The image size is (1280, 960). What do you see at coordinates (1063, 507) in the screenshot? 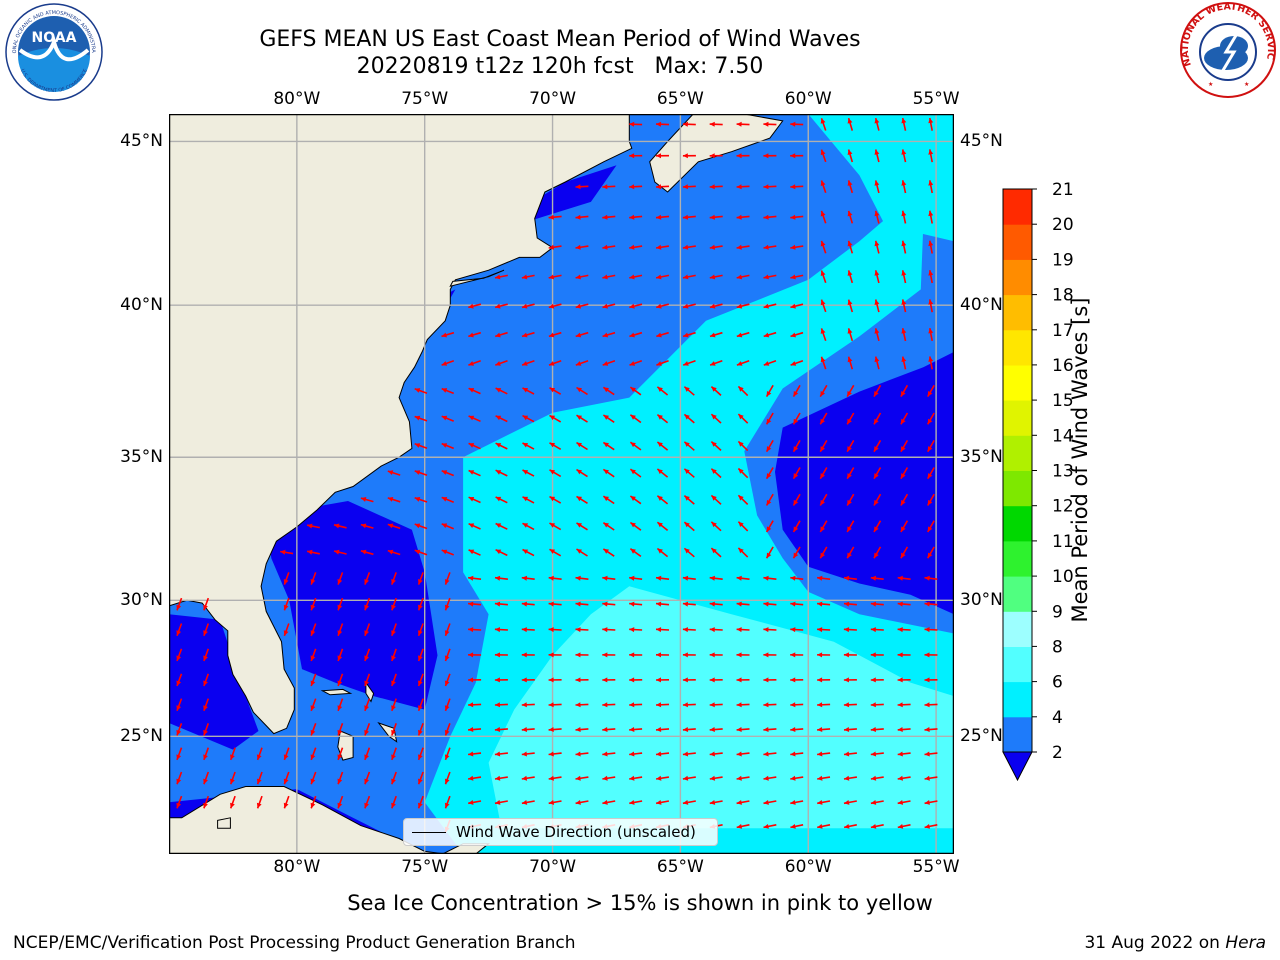
I see `colorbar-tick-label: 12` at bounding box center [1063, 507].